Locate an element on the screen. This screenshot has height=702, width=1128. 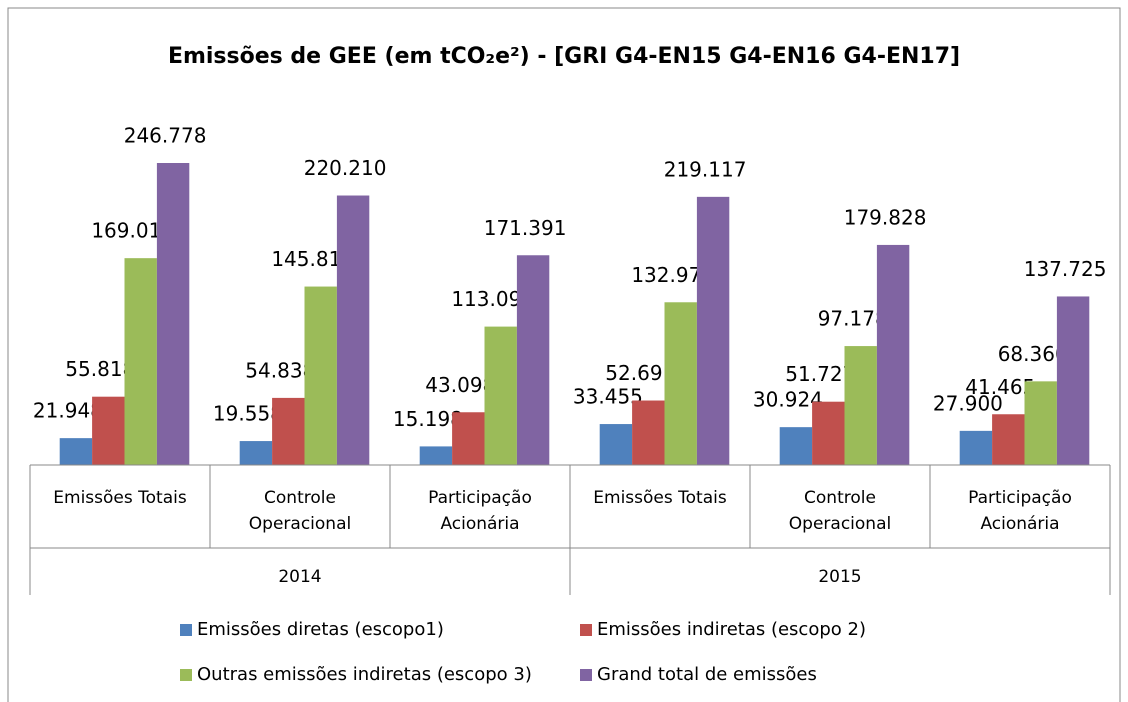
data-label: 30.924 is located at coordinates (788, 400).